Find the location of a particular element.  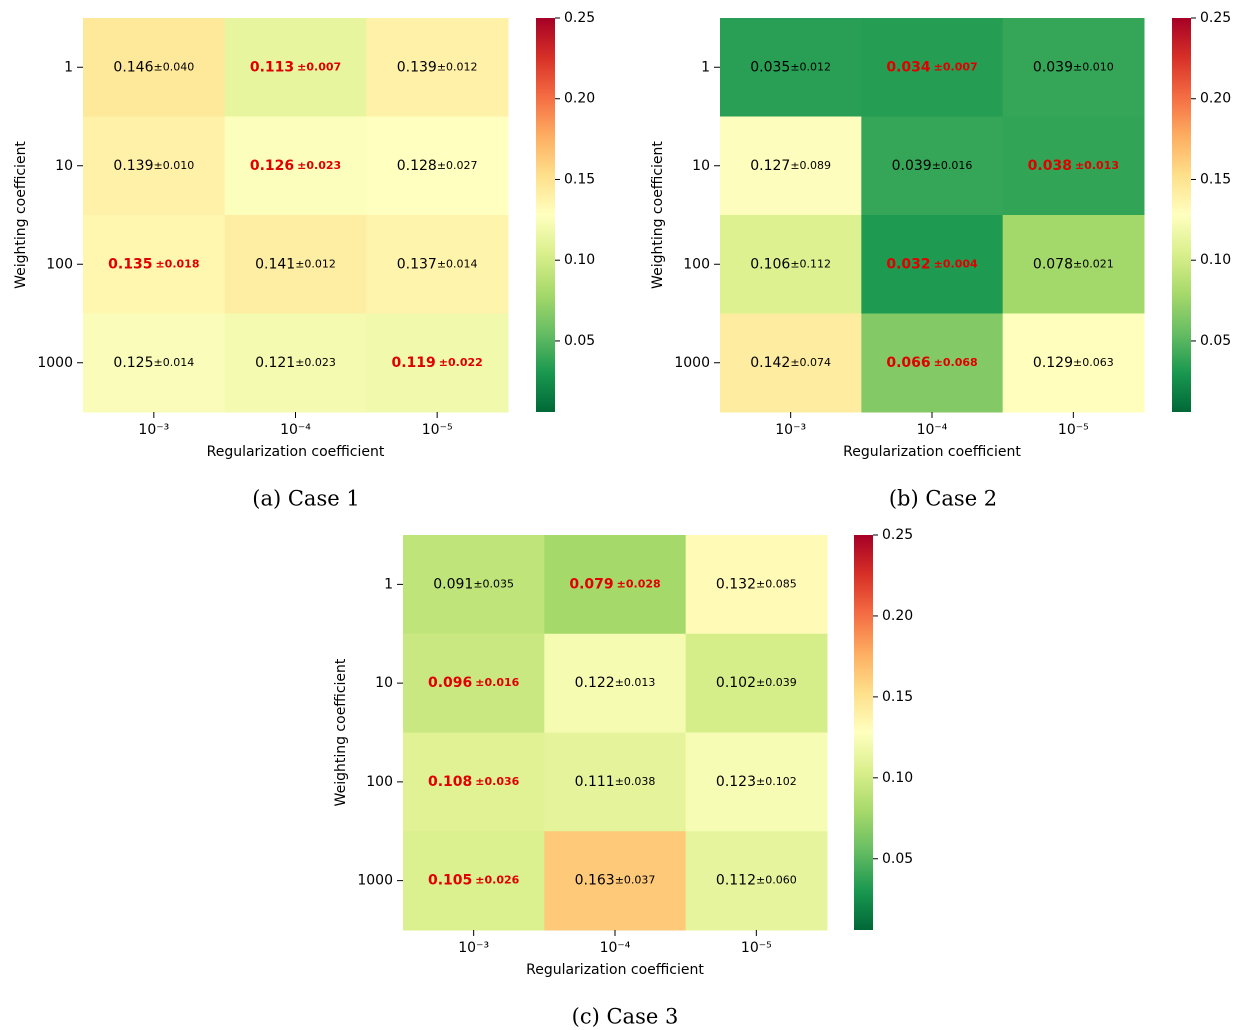

cell-value: 0.123 is located at coordinates (736, 782).